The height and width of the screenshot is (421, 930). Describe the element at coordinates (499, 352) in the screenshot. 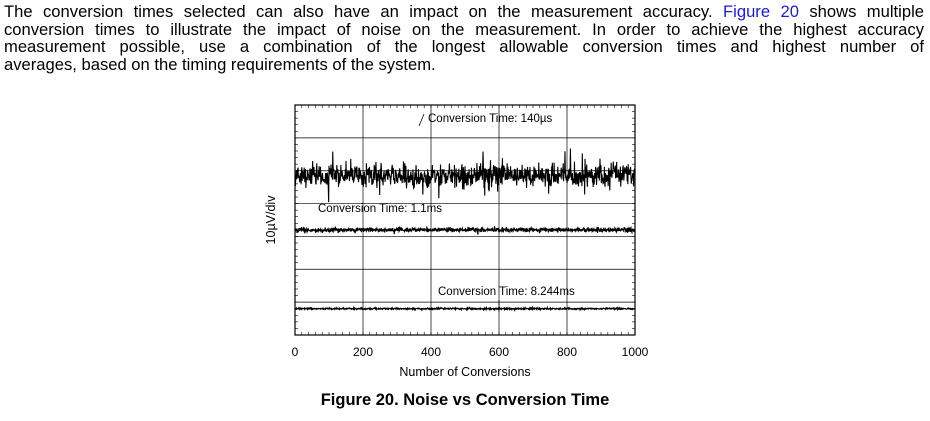

I see `x-tick-label: 600` at that location.